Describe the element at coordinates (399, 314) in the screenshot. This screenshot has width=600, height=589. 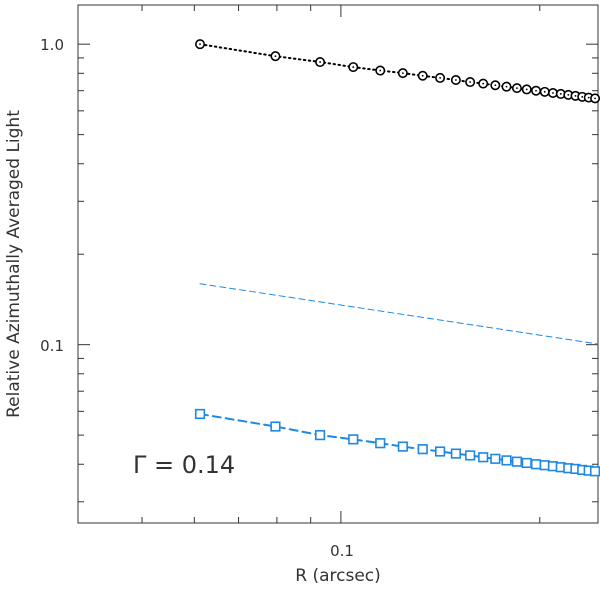
I see `blue-reference-line-line` at that location.